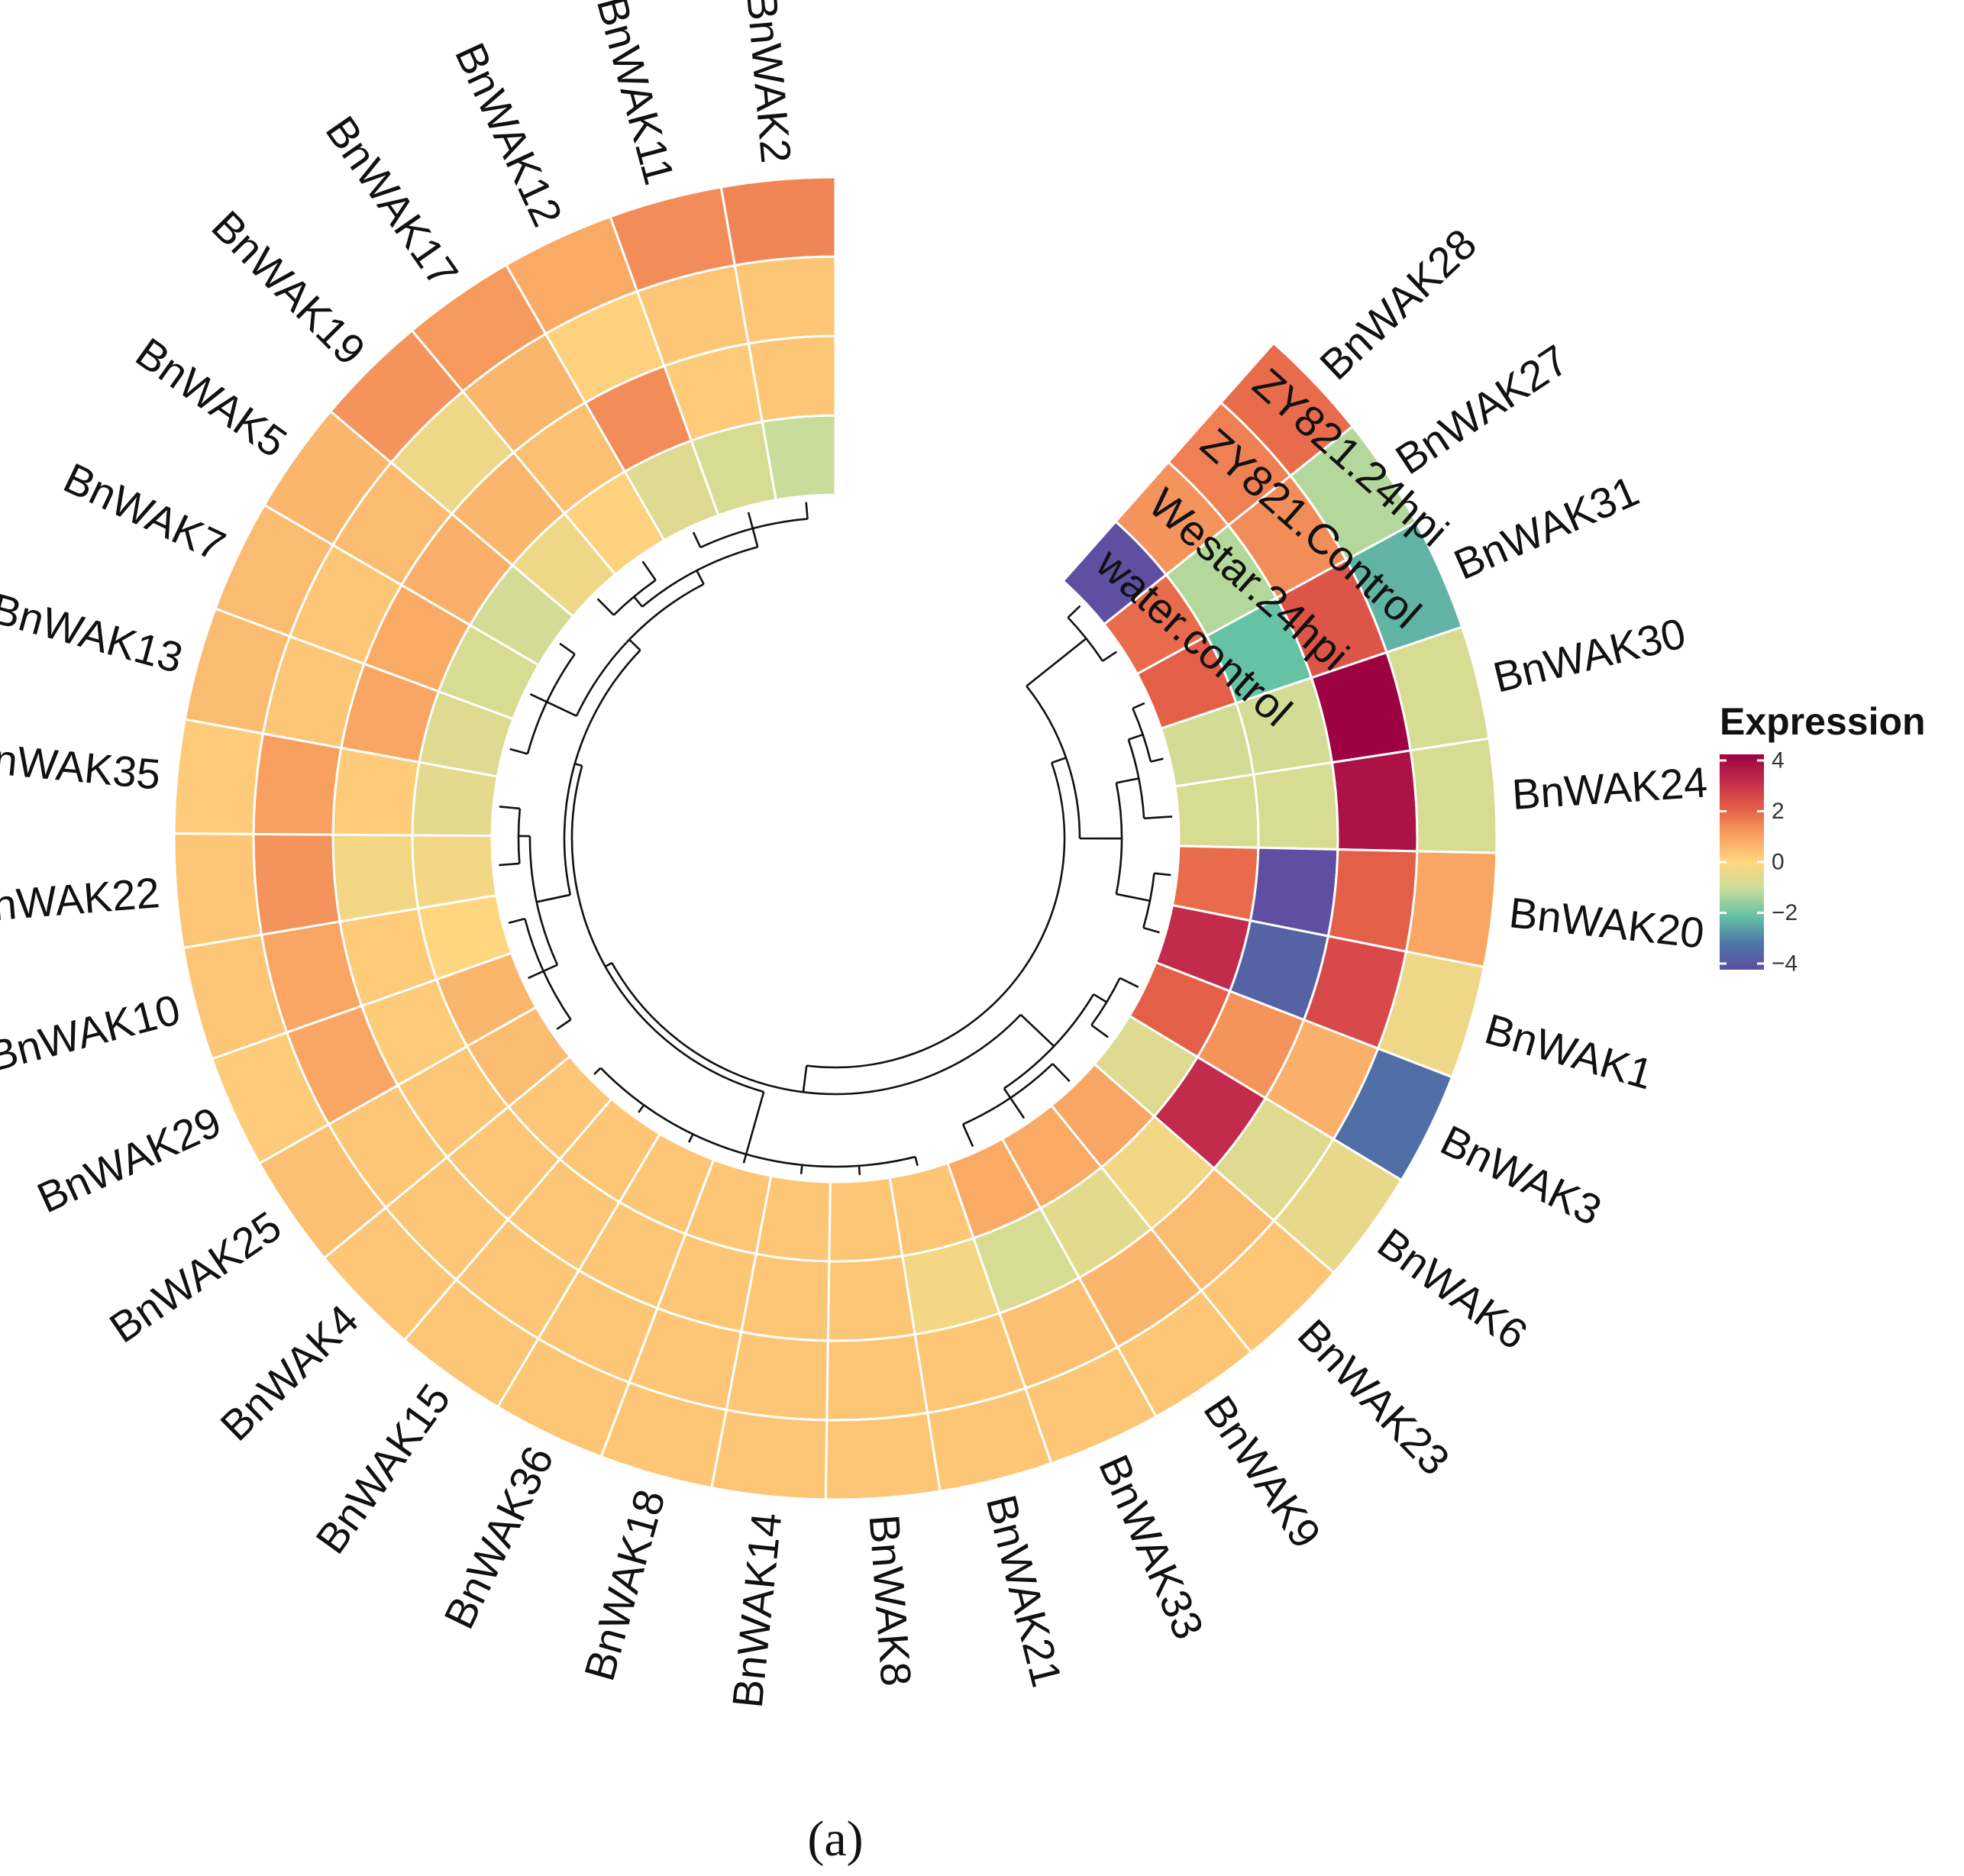 The height and width of the screenshot is (1876, 1964). Describe the element at coordinates (1454, 796) in the screenshot. I see `cell-BnWAK24-ZY821.24hpi` at that location.